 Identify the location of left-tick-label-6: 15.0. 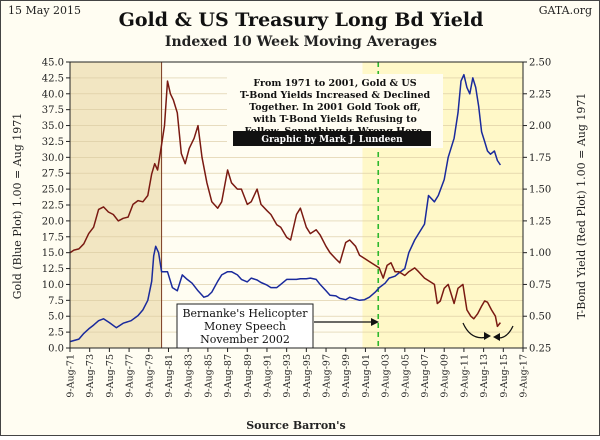
(53, 253).